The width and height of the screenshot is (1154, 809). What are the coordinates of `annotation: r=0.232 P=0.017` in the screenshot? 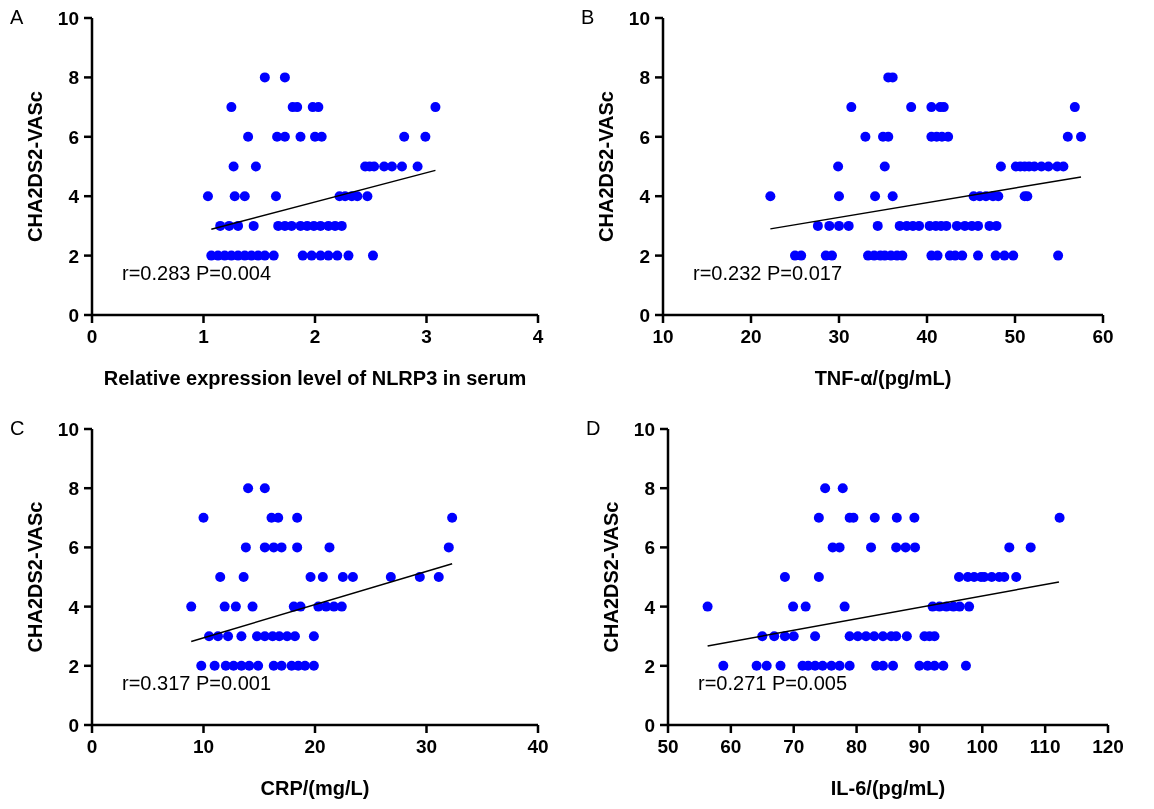 It's located at (768, 273).